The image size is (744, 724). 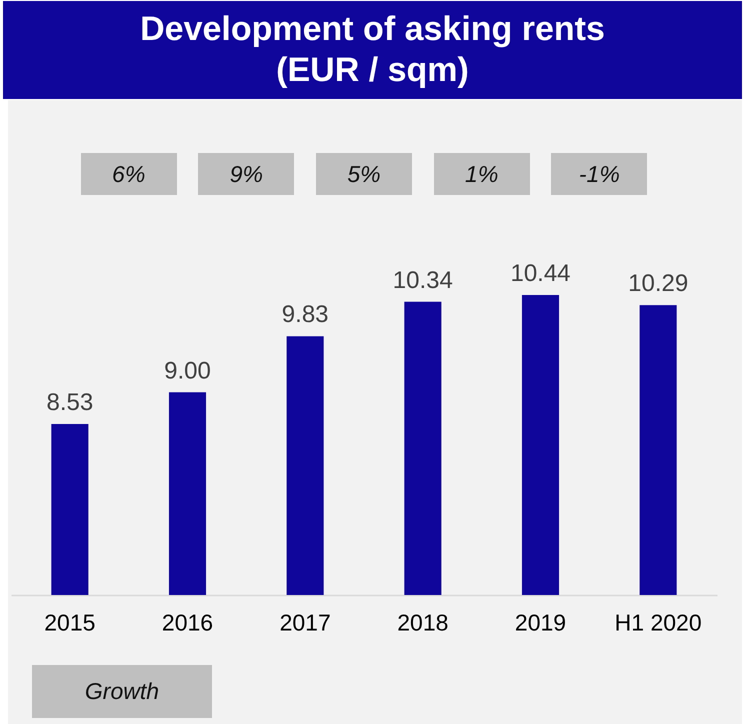 What do you see at coordinates (128, 174) in the screenshot?
I see `text: 6%` at bounding box center [128, 174].